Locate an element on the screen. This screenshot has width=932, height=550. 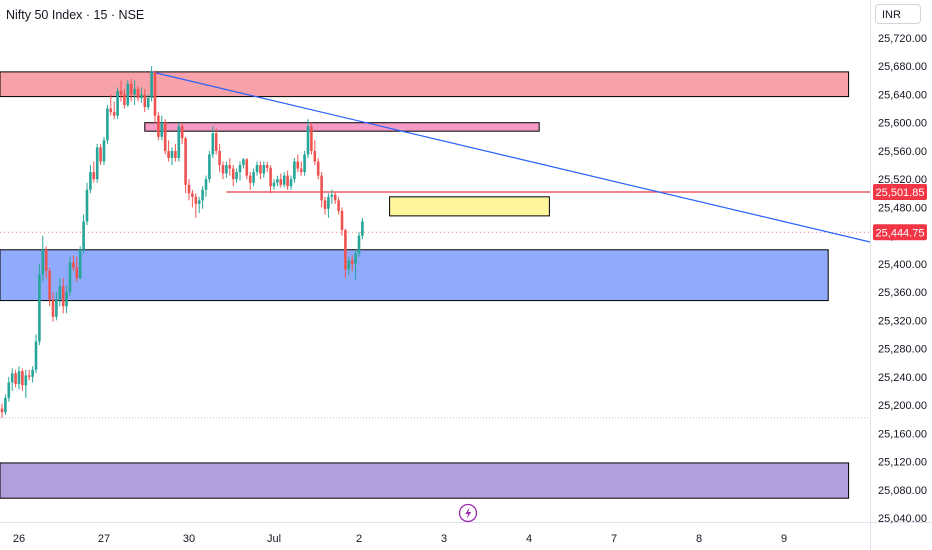
price-tick-label: 25,720.00 is located at coordinates (902, 39).